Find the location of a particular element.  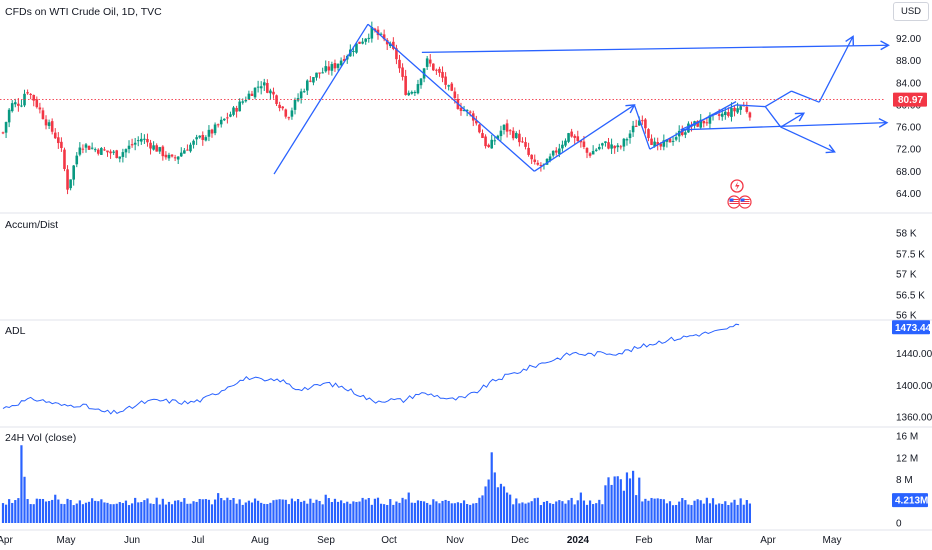

flash-icon is located at coordinates (737, 186).